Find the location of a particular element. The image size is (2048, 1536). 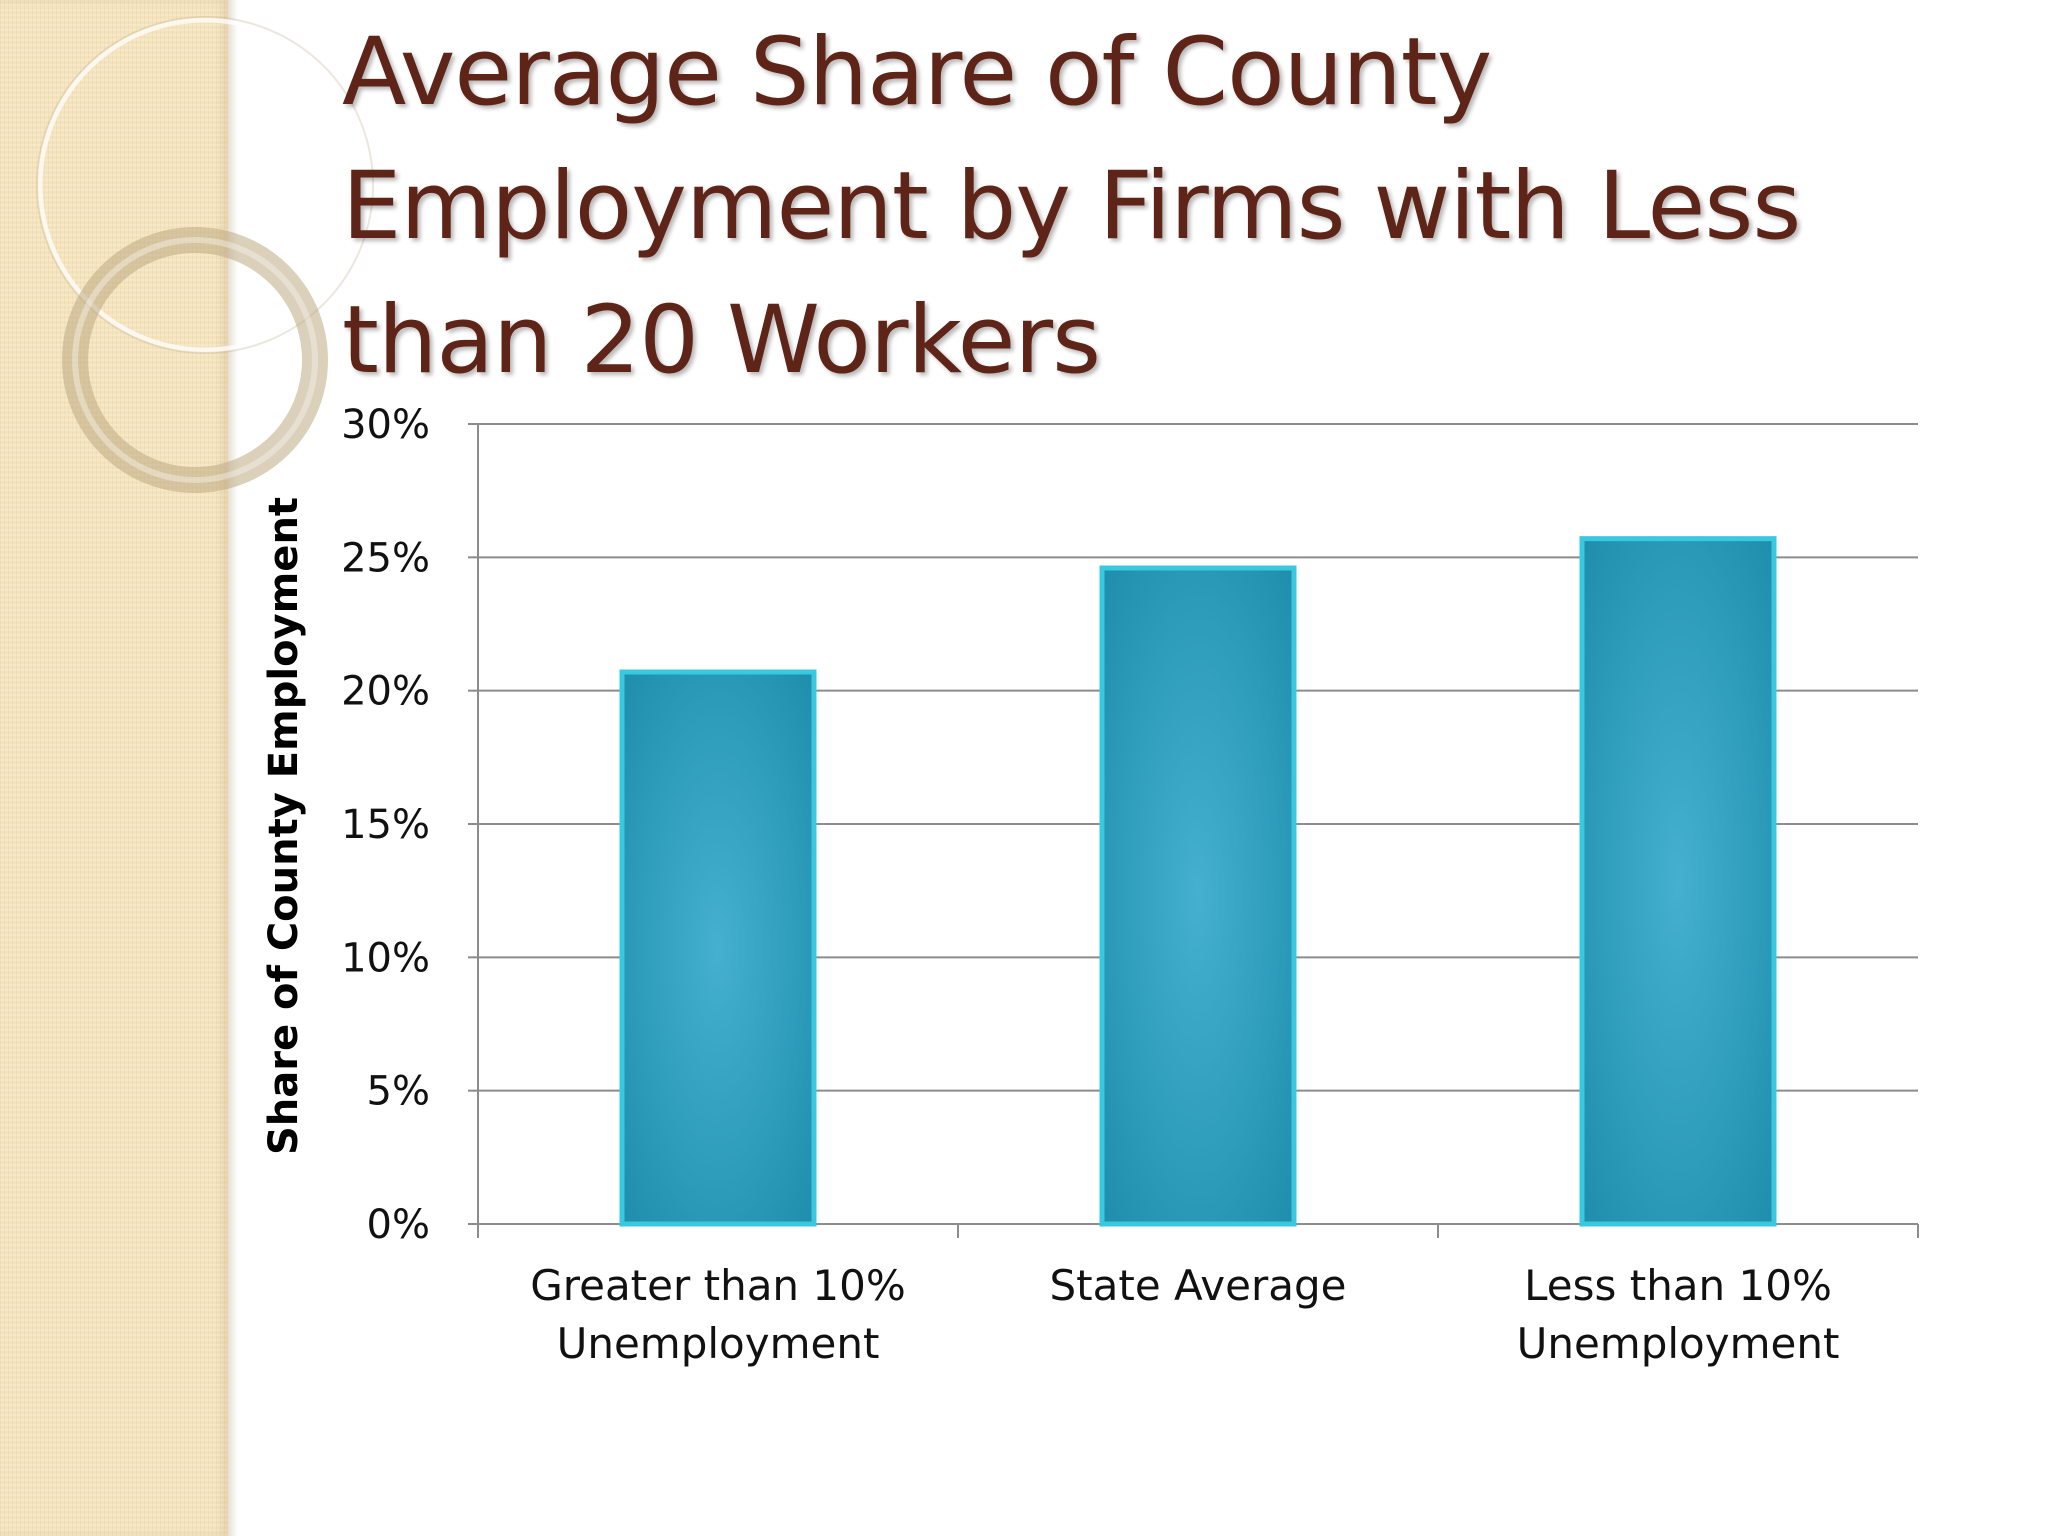

ring-thick is located at coordinates (195, 360).